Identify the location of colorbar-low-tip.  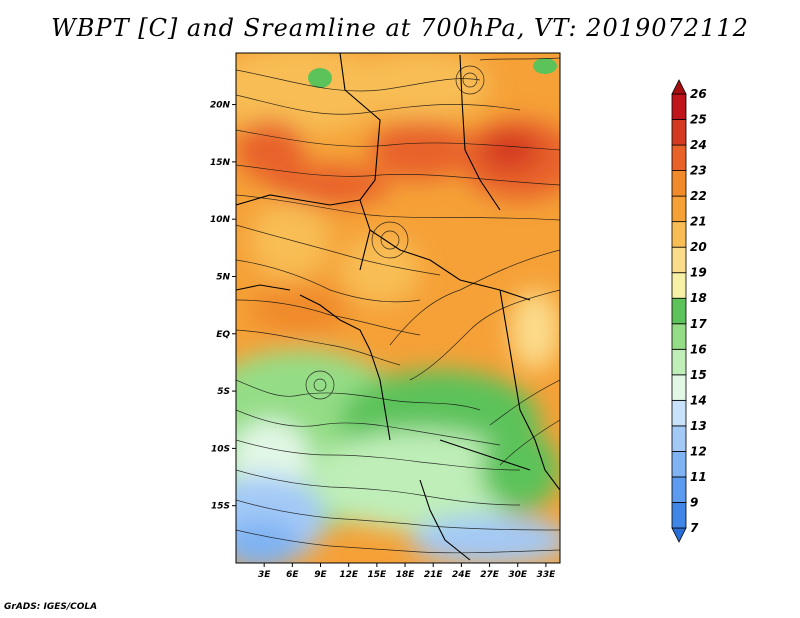
(679, 535).